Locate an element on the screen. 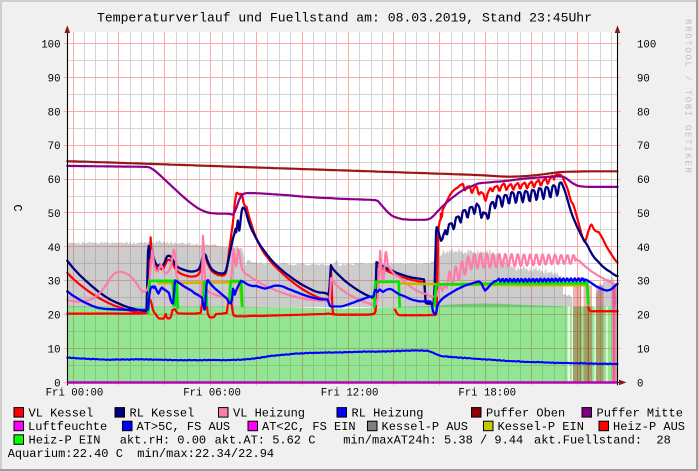  svg-text: AT>5C, FS AUS is located at coordinates (184, 427).